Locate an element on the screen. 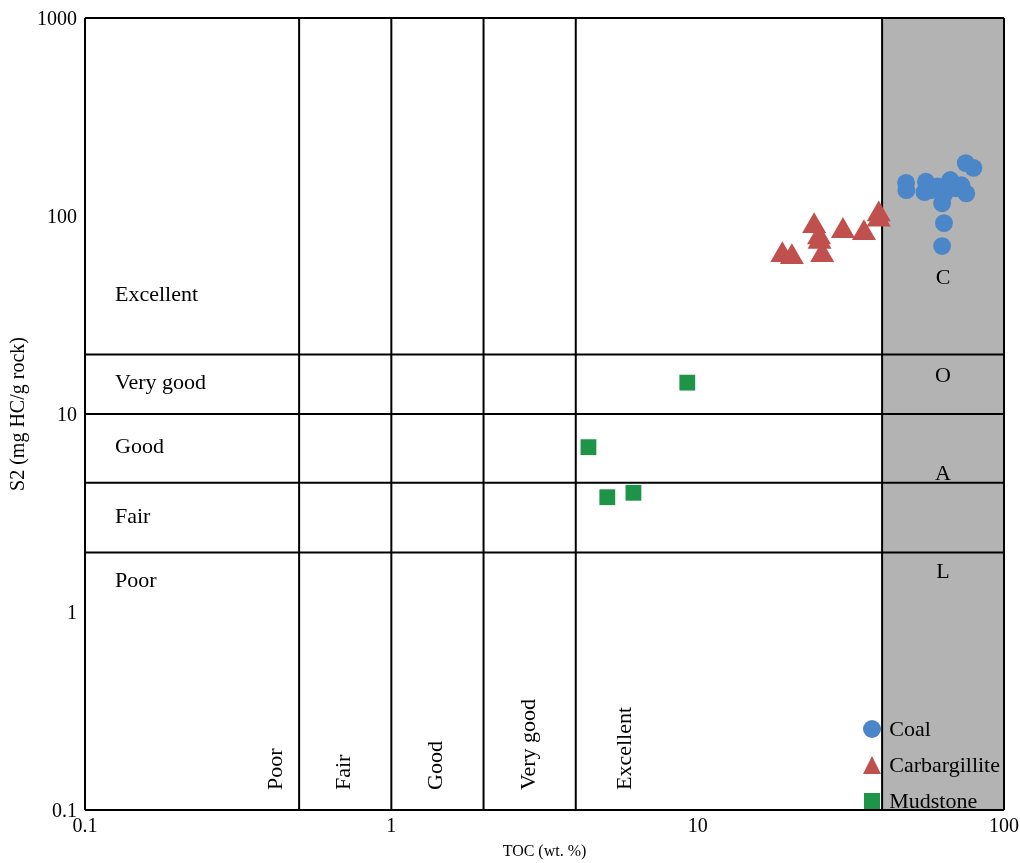 The height and width of the screenshot is (863, 1020). y-tick-label: 1000 is located at coordinates (57, 18).